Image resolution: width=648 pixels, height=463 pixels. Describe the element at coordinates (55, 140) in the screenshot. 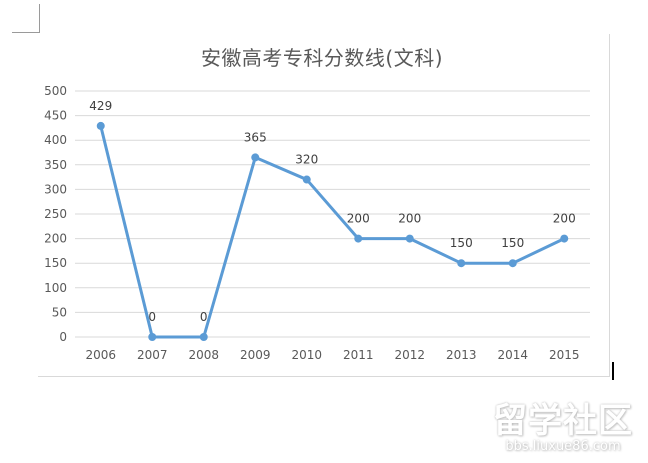

I see `y-tick-label: 400` at that location.